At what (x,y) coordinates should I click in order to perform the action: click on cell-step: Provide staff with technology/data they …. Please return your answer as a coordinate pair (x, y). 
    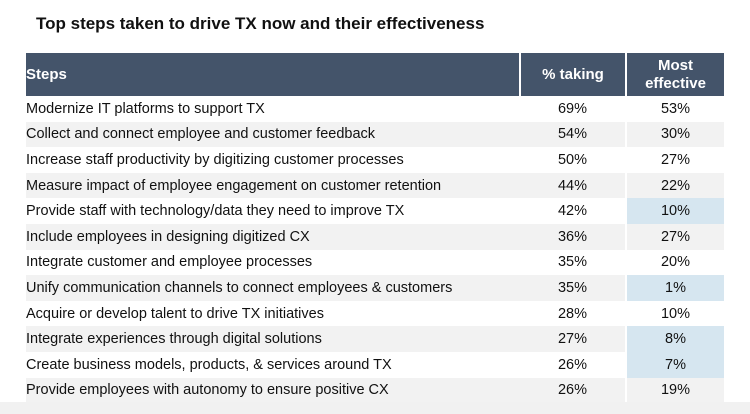
    Looking at the image, I should click on (273, 211).